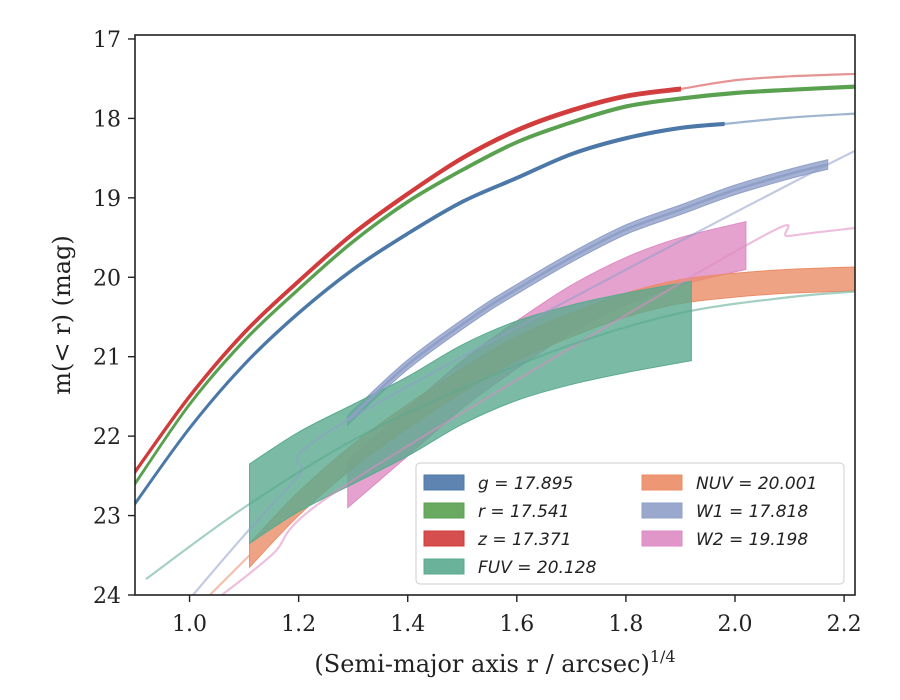 The image size is (900, 700). I want to click on x-axis-label: (Semi-major axis r / arcsec)1/4, so click(494, 662).